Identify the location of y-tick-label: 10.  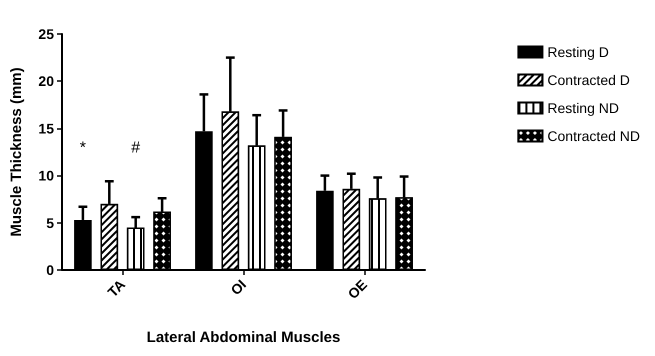
(46, 176).